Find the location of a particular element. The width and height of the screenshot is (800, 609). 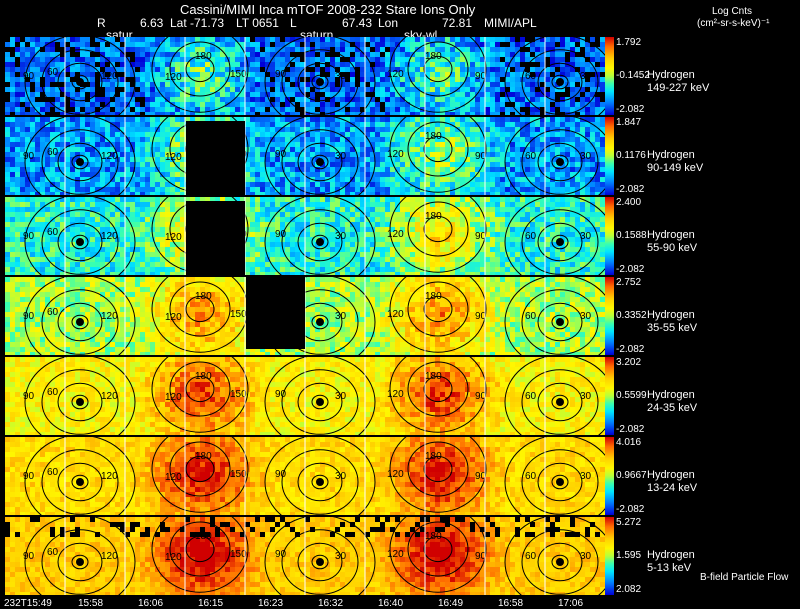

contour-label: 90 is located at coordinates (481, 76).